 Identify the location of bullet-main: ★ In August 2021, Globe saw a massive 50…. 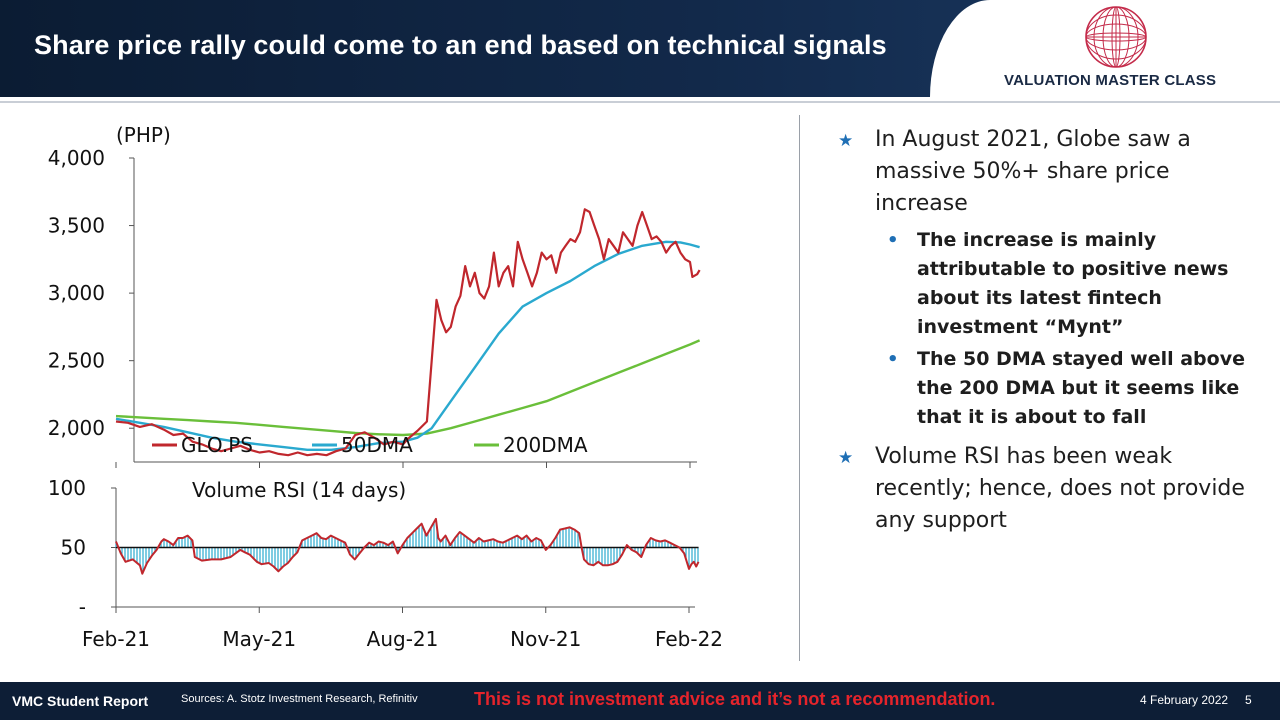
(1053, 172).